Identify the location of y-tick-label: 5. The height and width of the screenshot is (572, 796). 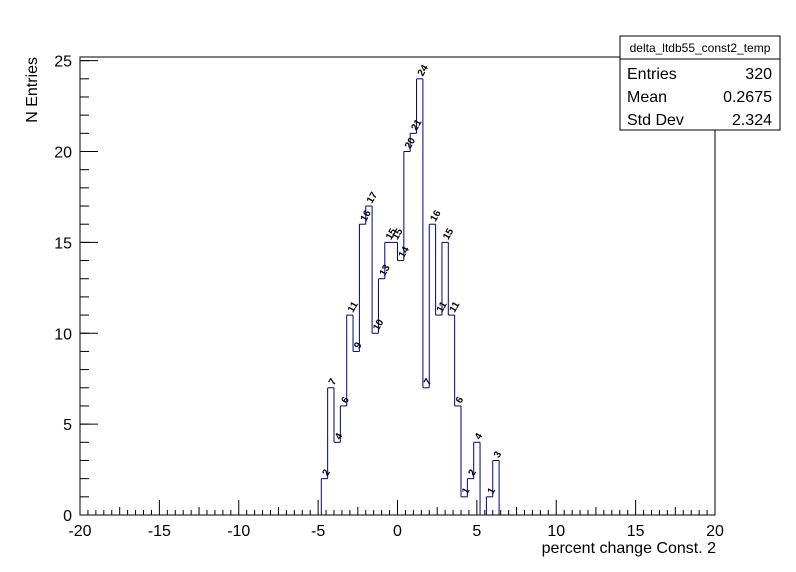
(67, 425).